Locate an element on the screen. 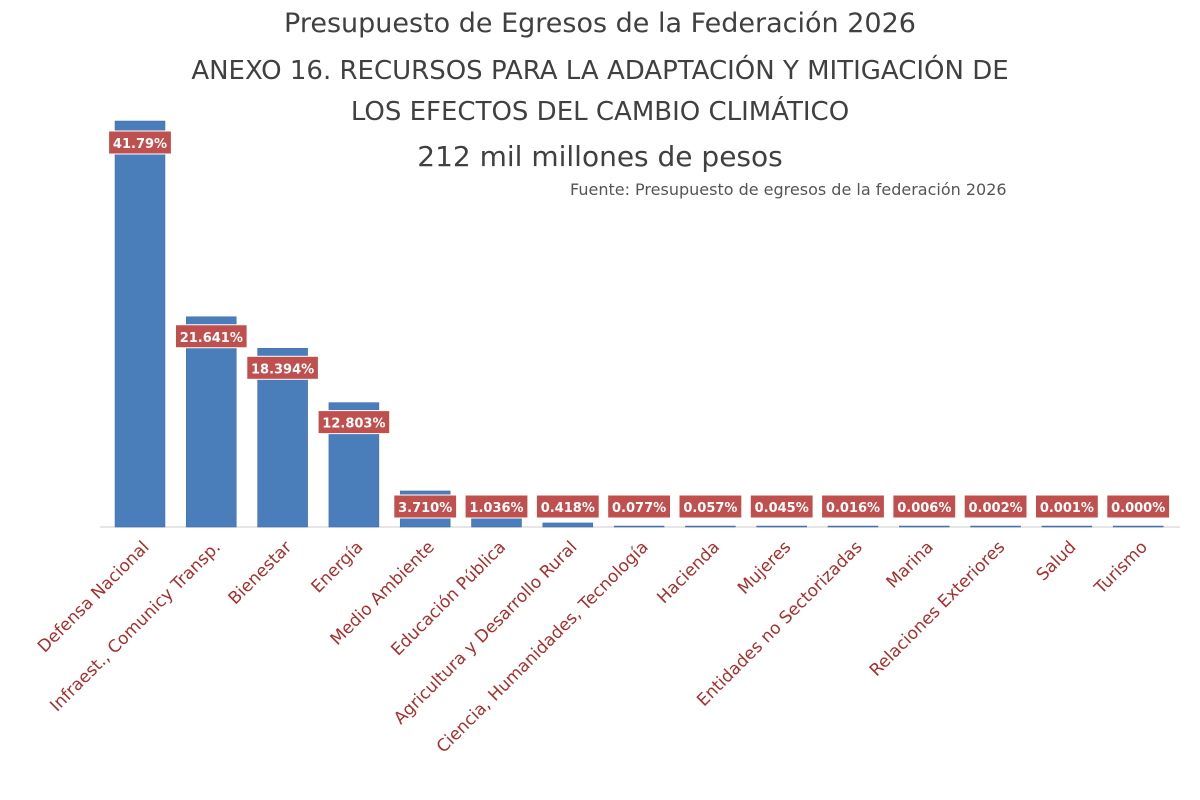  category-label: Energía is located at coordinates (338, 567).